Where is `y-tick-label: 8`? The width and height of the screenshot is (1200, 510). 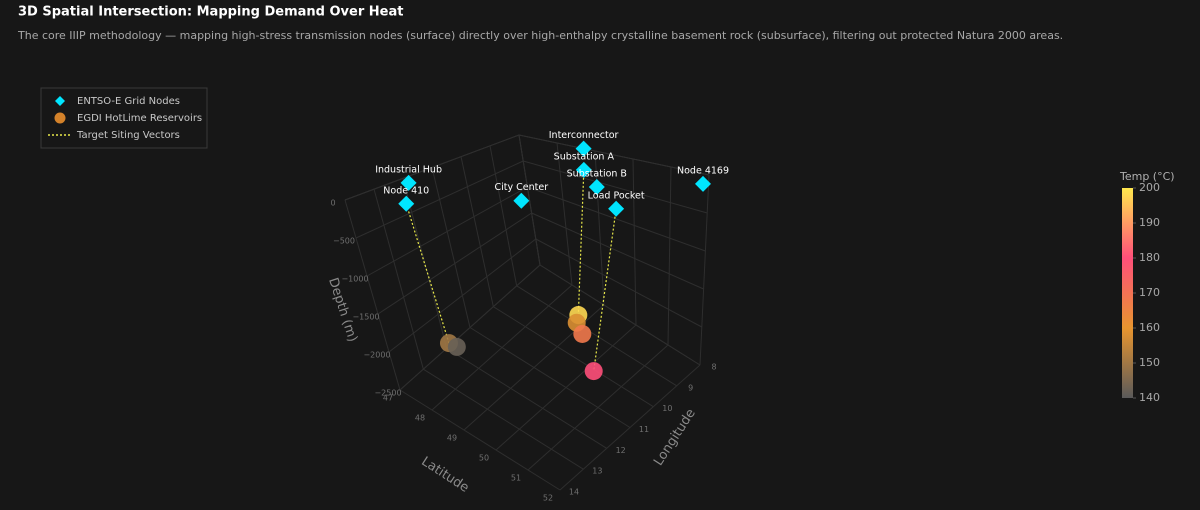 y-tick-label: 8 is located at coordinates (713, 367).